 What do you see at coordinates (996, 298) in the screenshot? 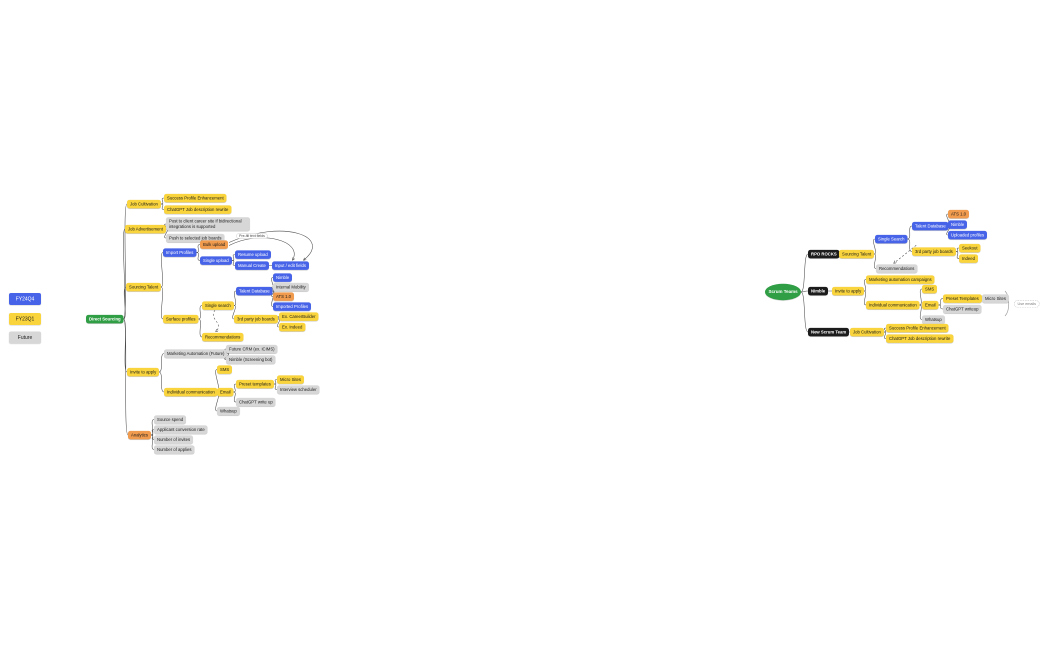
I see `node-R-microsites: Micro Sites` at bounding box center [996, 298].